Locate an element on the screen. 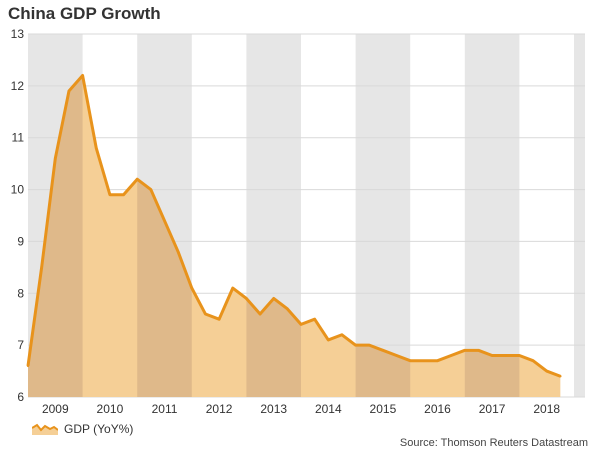 Image resolution: width=600 pixels, height=450 pixels. legend-label: GDP (YoY%) is located at coordinates (99, 429).